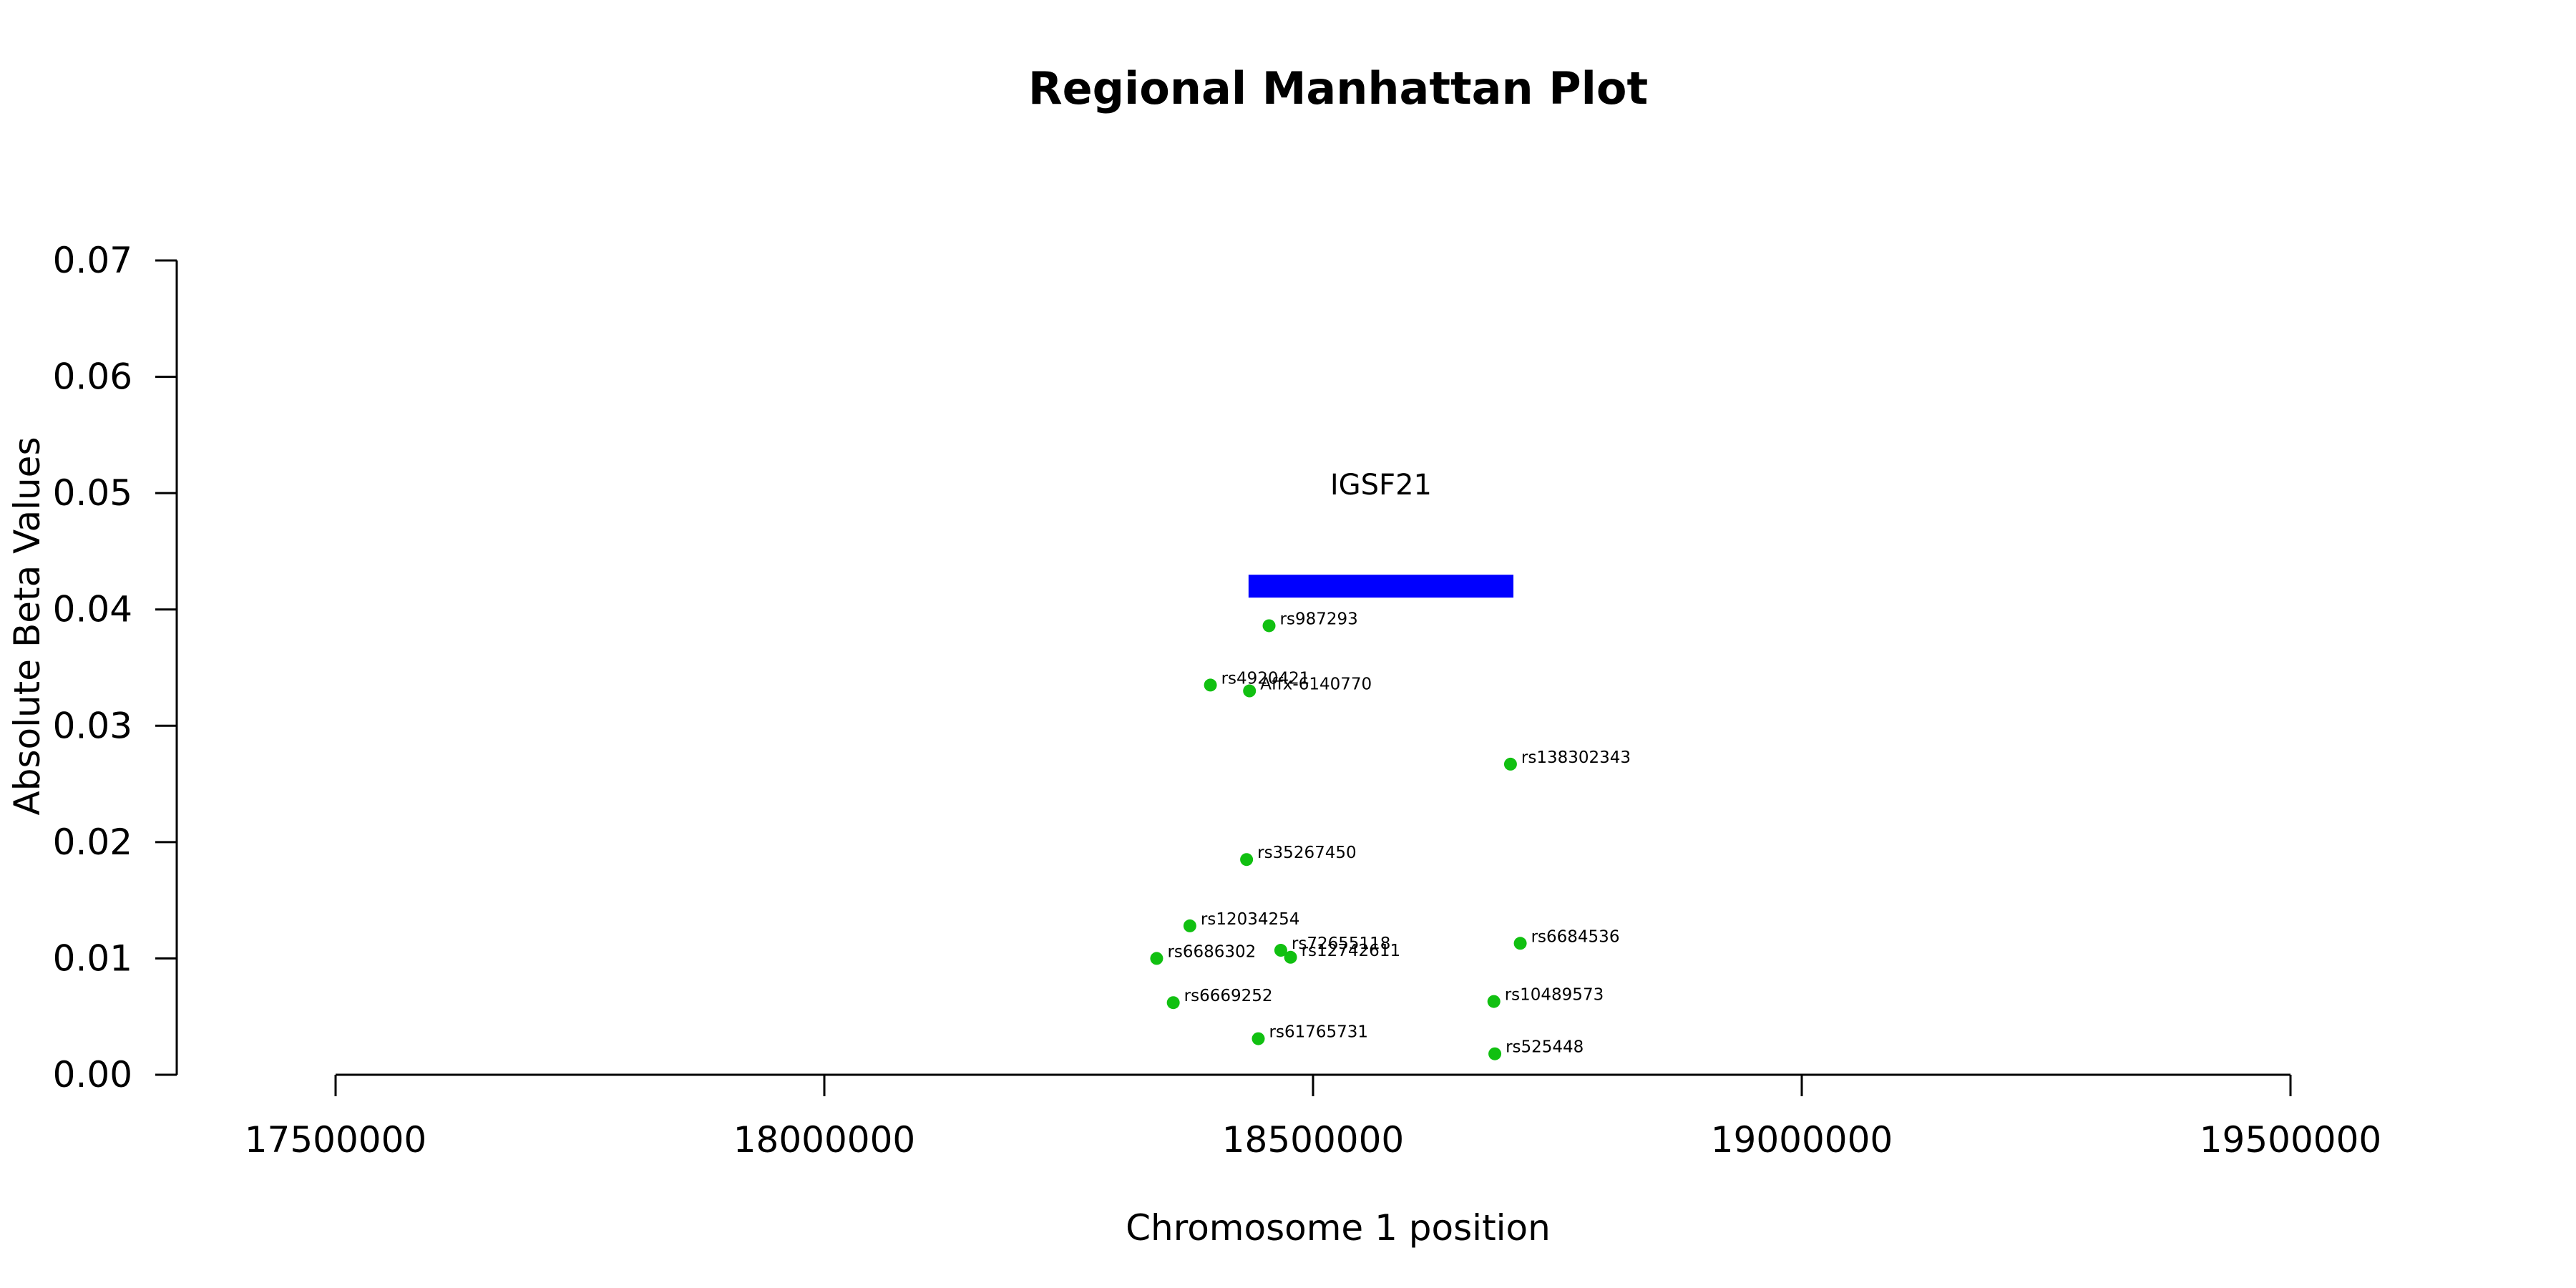  I want to click on snp-label: rs525448, so click(1545, 1047).